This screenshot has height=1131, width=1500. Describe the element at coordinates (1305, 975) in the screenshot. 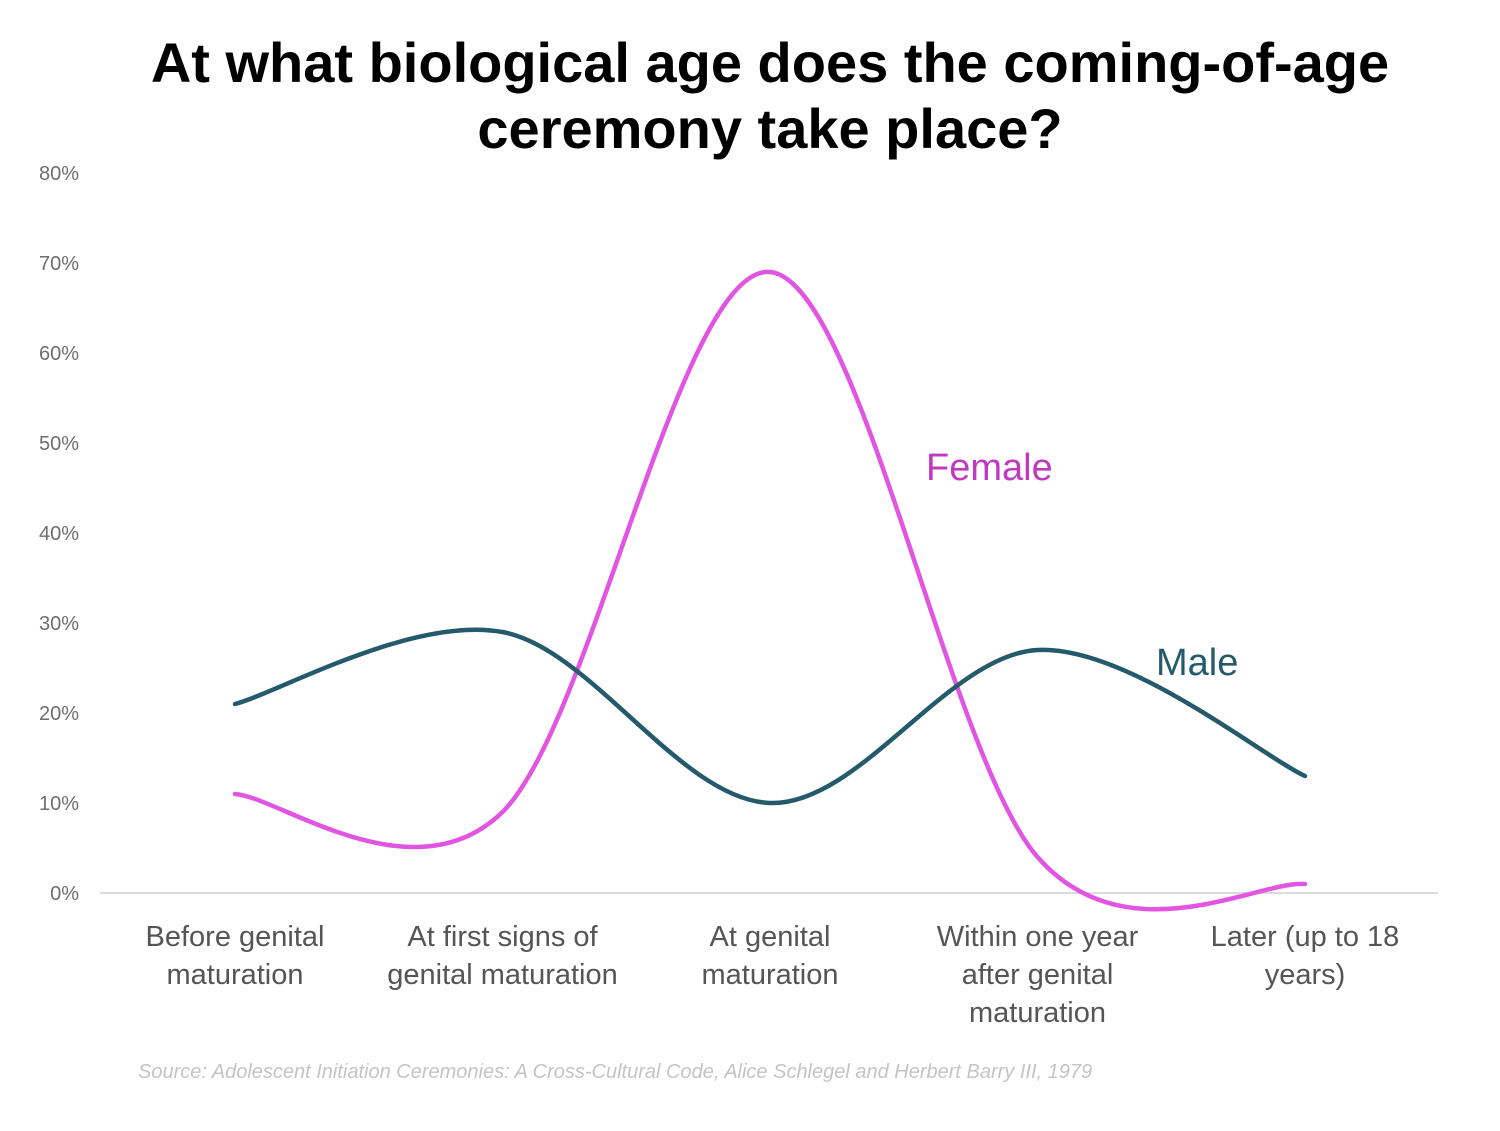

I see `x-tick-label-line: years)` at that location.